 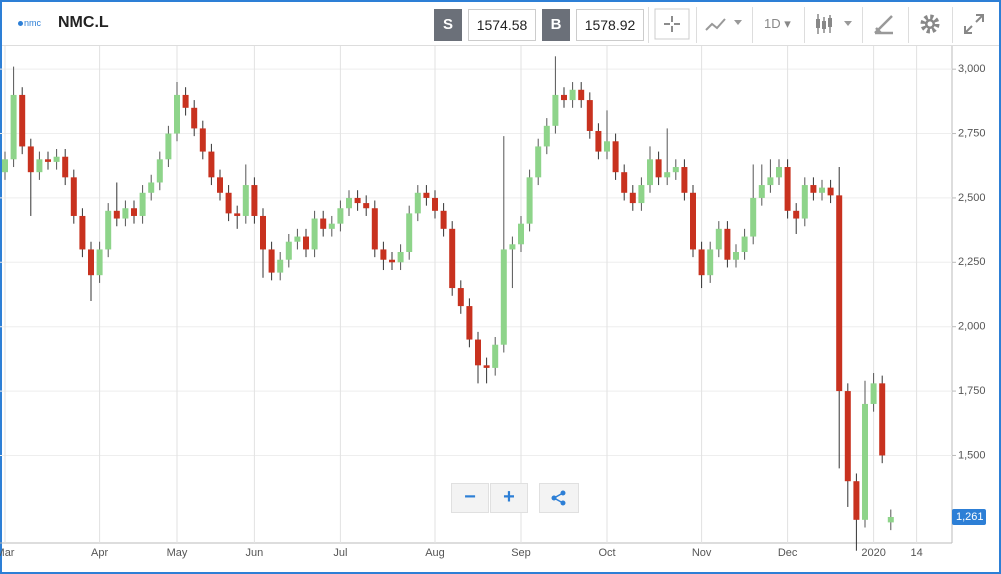 What do you see at coordinates (99, 553) in the screenshot?
I see `x-tick-label: Apr` at bounding box center [99, 553].